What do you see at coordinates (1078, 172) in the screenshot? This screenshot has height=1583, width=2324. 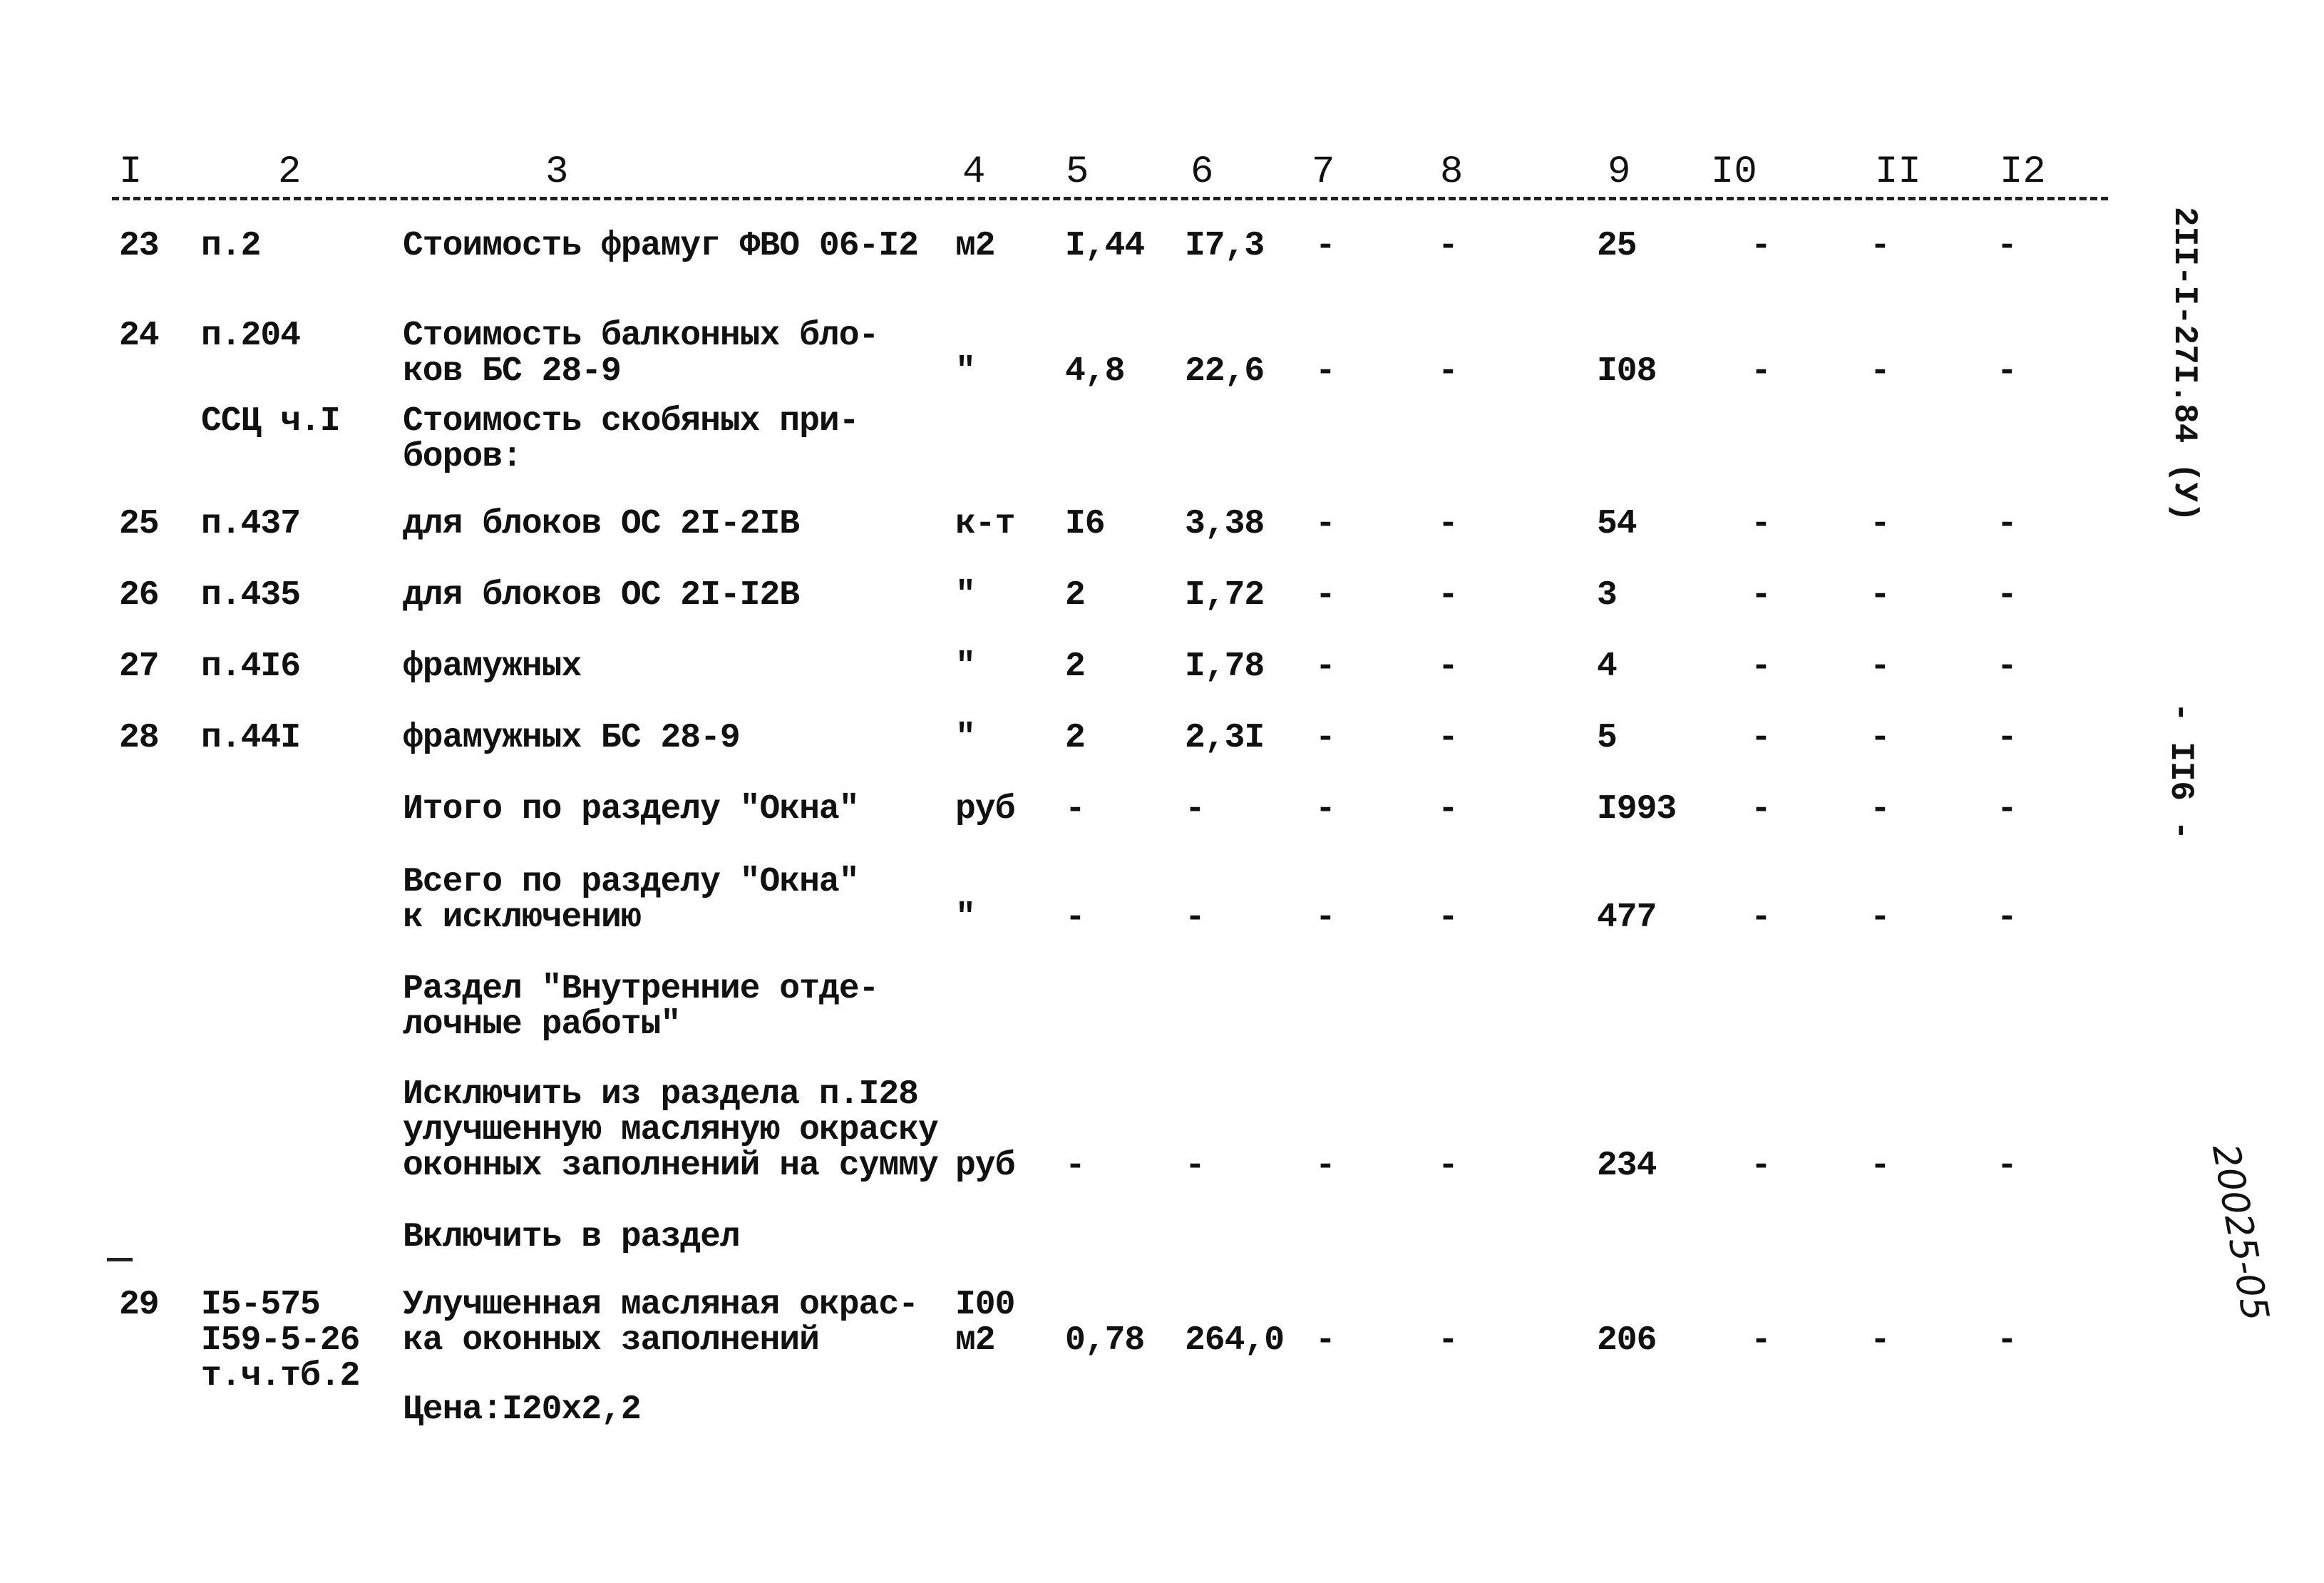 I see `column-header-5: 5` at bounding box center [1078, 172].